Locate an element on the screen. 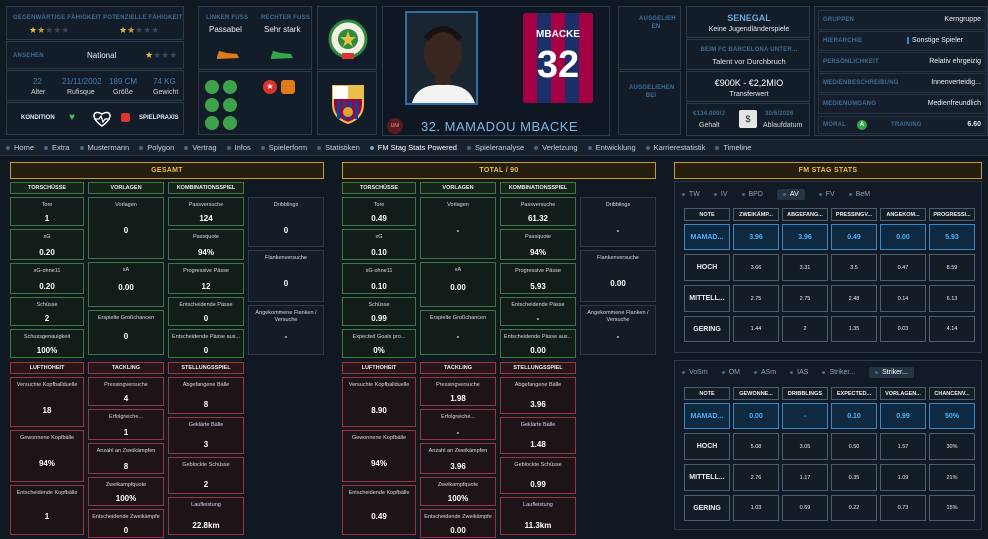 This screenshot has width=988, height=539. tab-karrierestatistik: Karrierestatistik is located at coordinates (675, 147).